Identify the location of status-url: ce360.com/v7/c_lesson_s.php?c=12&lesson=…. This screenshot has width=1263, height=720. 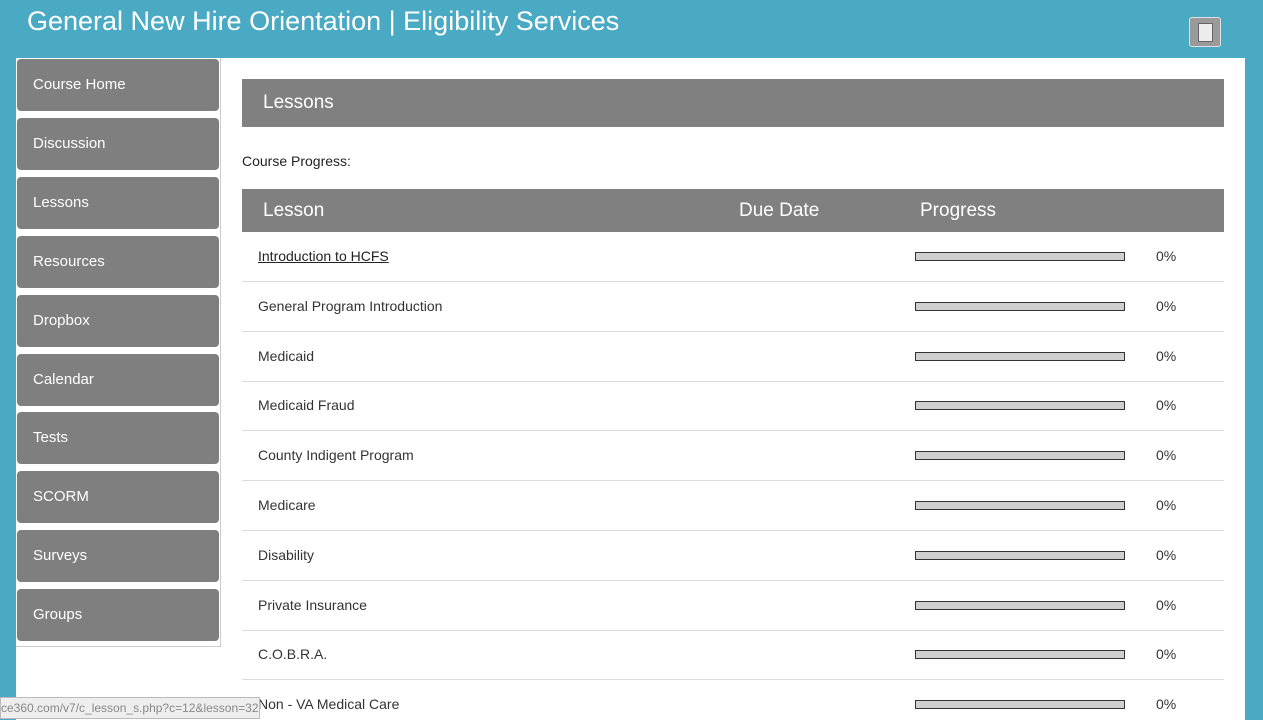
(130, 708).